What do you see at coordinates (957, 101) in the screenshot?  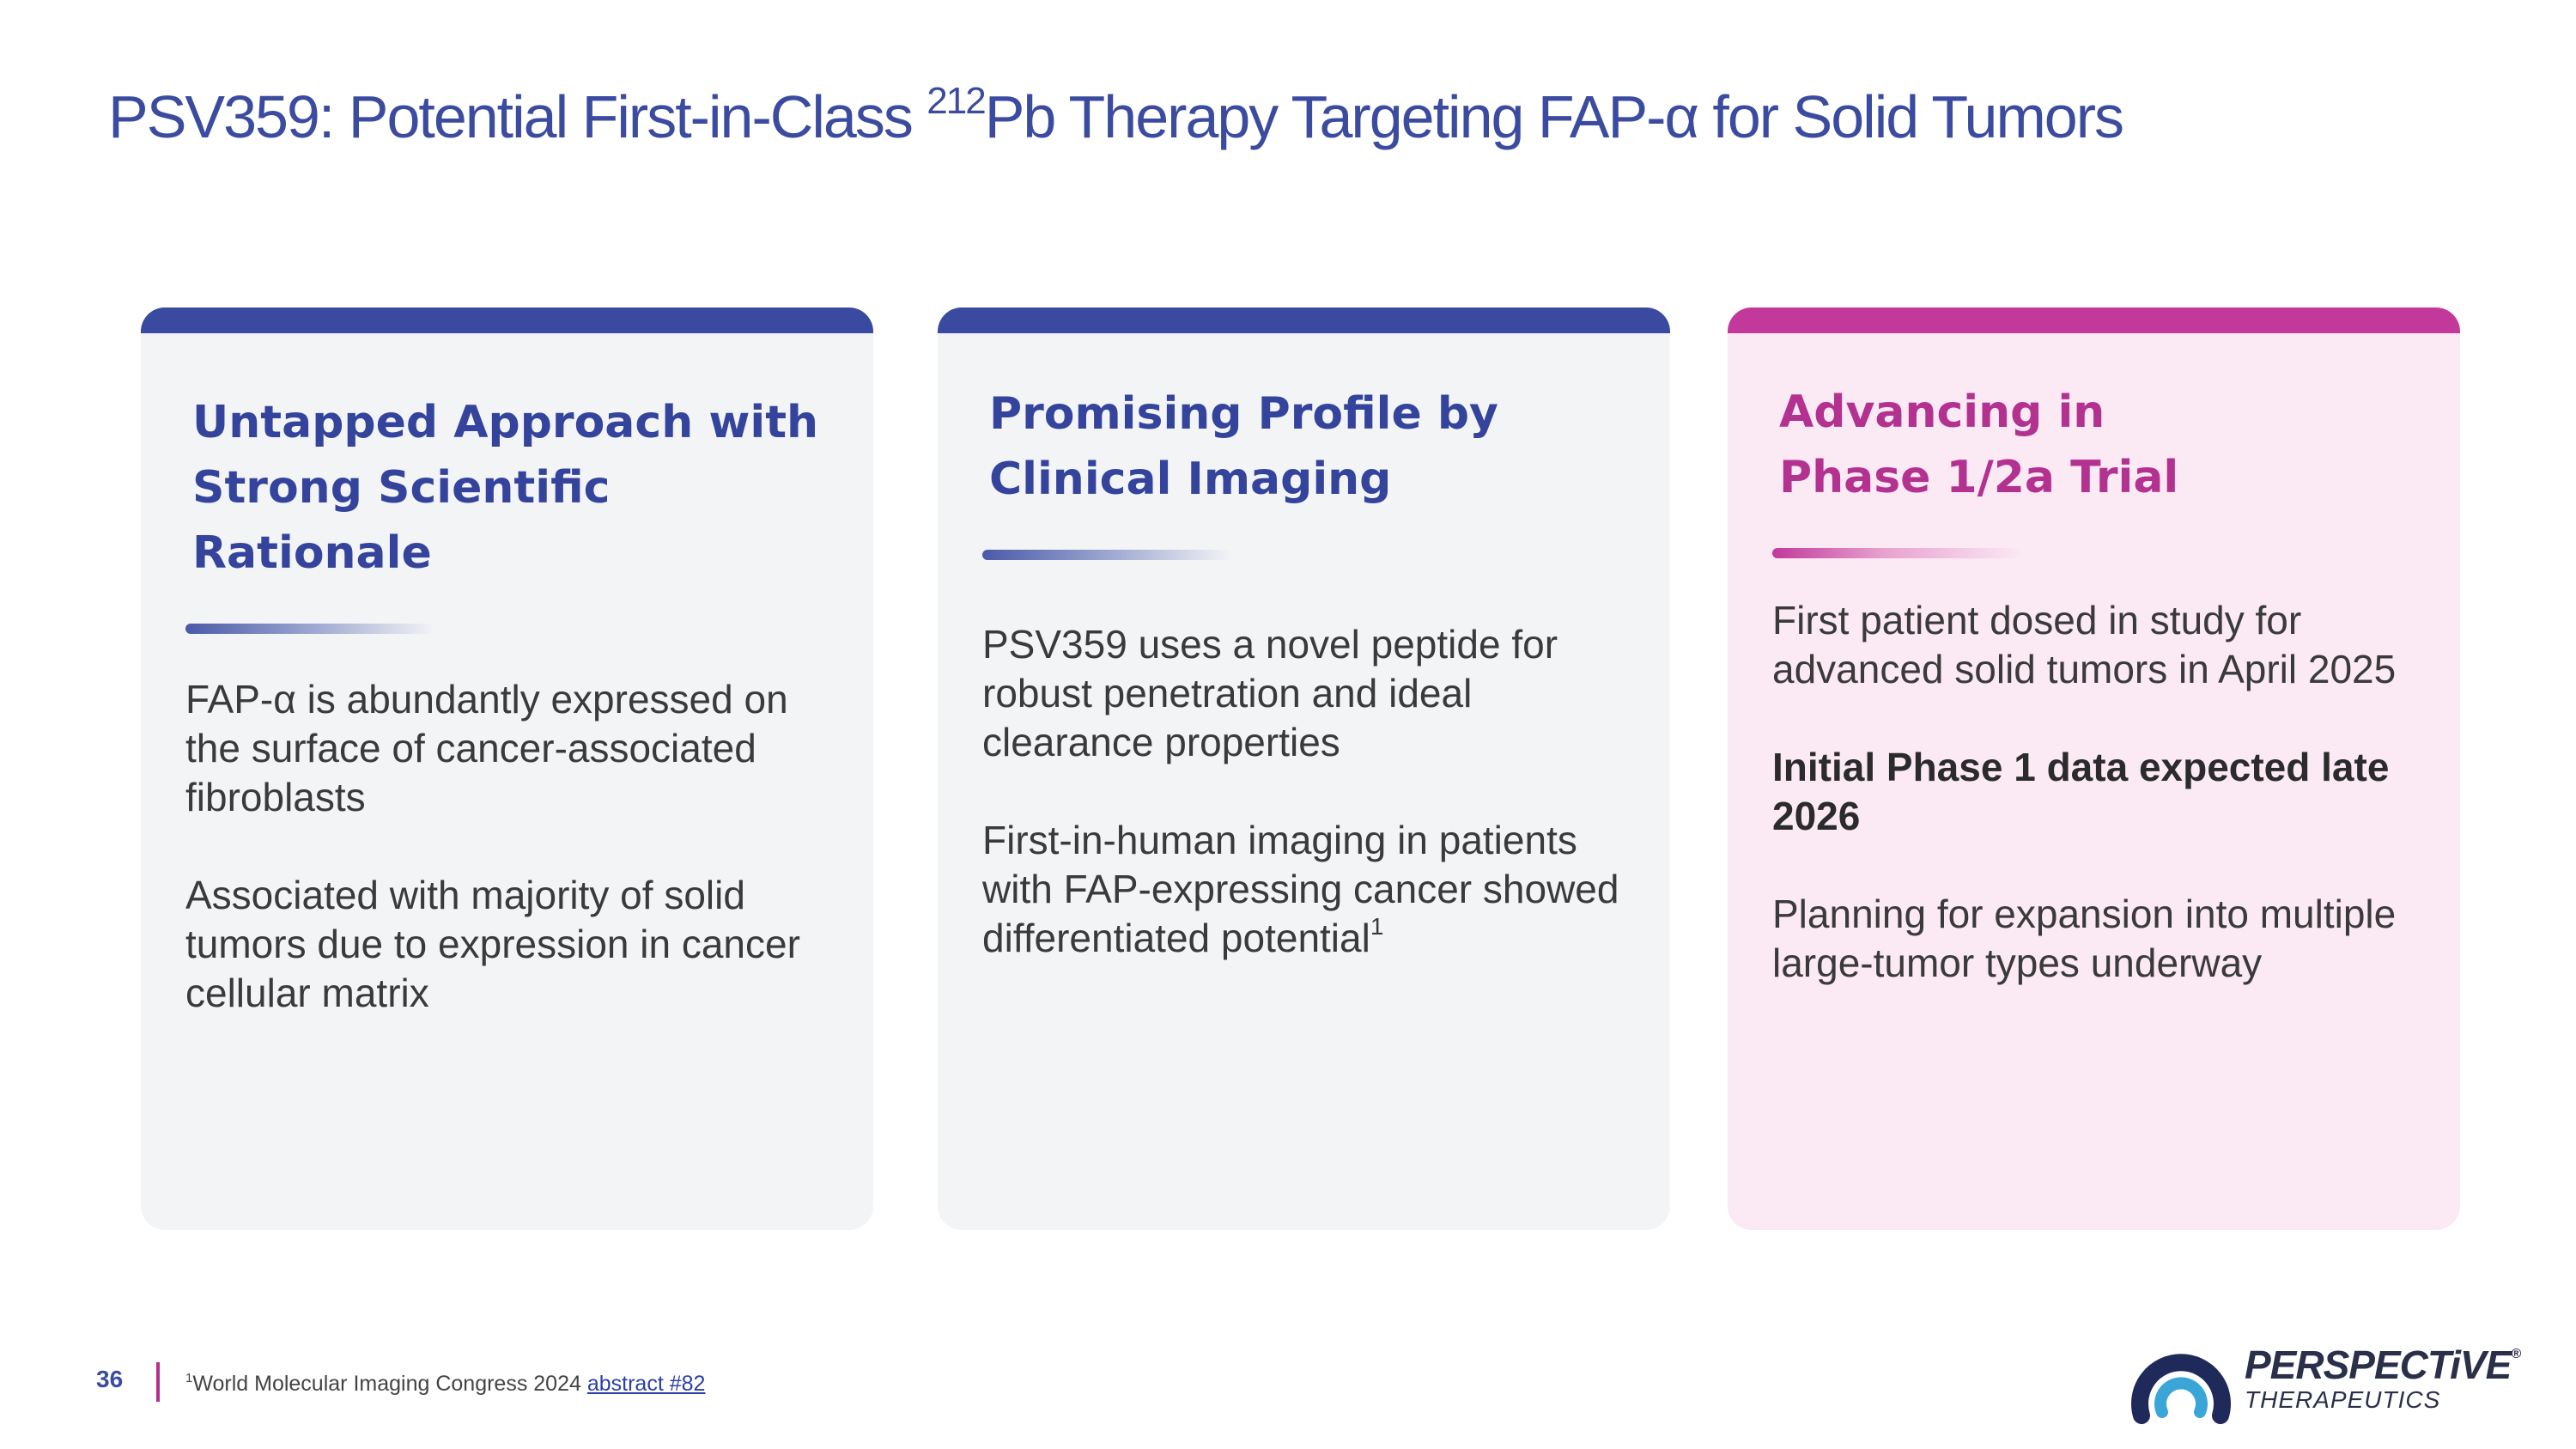 I see `title-superscript: 212` at bounding box center [957, 101].